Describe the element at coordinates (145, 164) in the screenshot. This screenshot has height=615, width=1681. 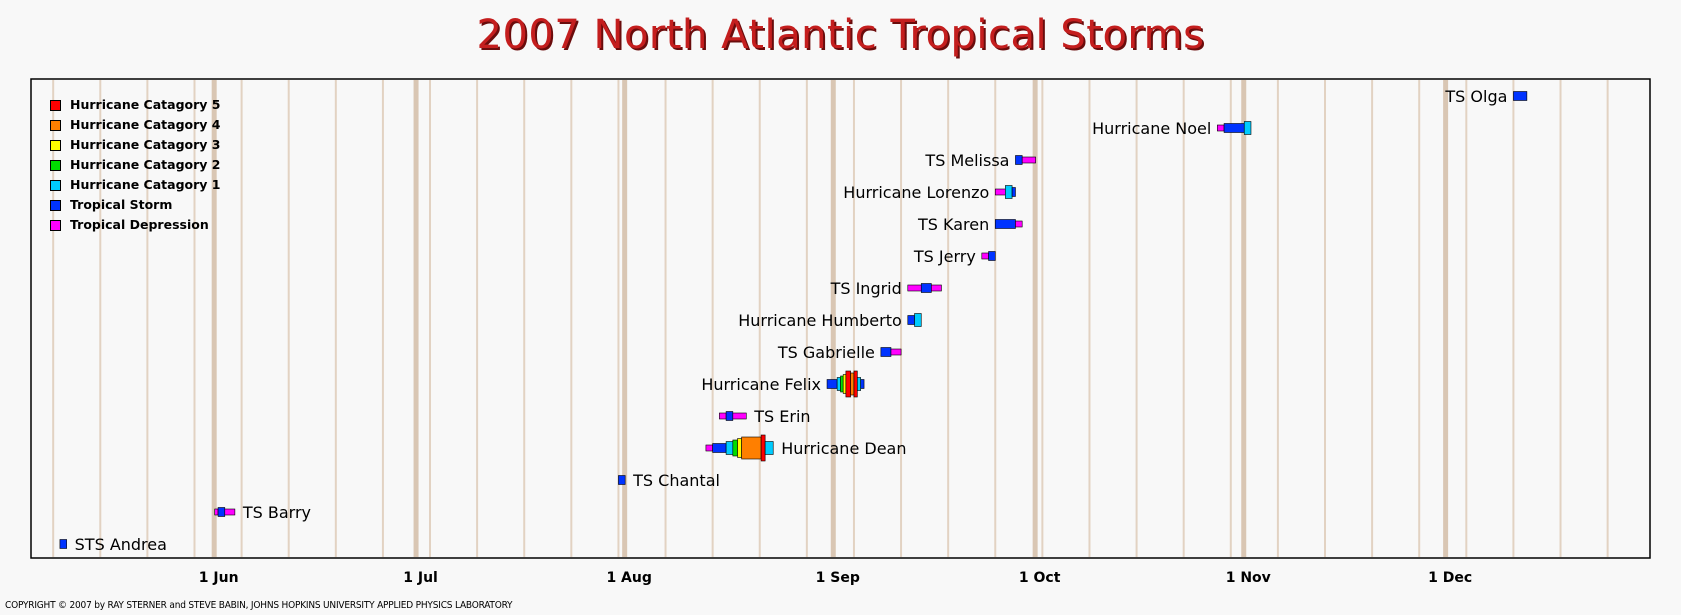
I see `legend-label: Hurricane Catagory 2` at that location.